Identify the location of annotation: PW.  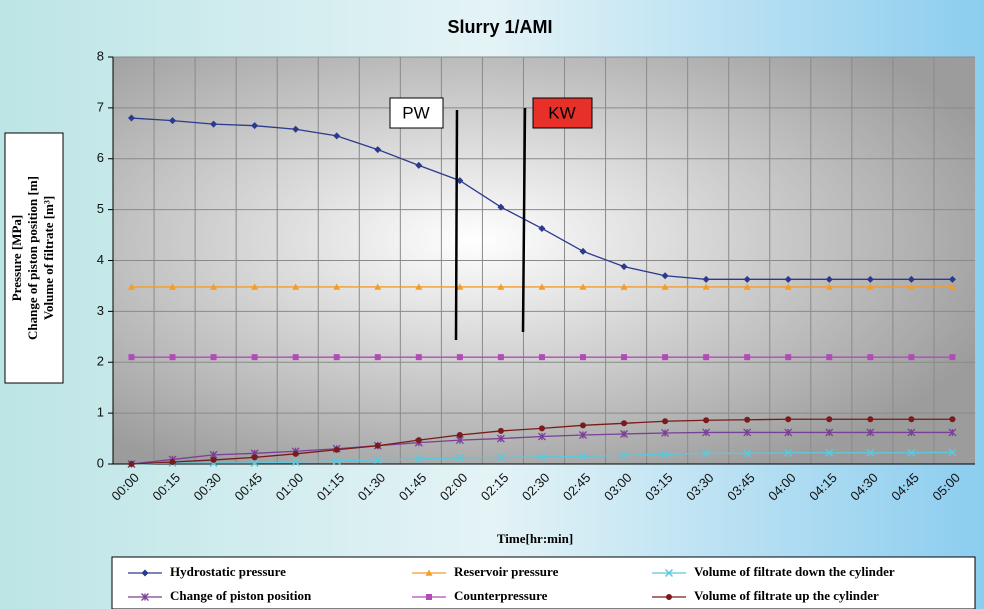
(415, 112).